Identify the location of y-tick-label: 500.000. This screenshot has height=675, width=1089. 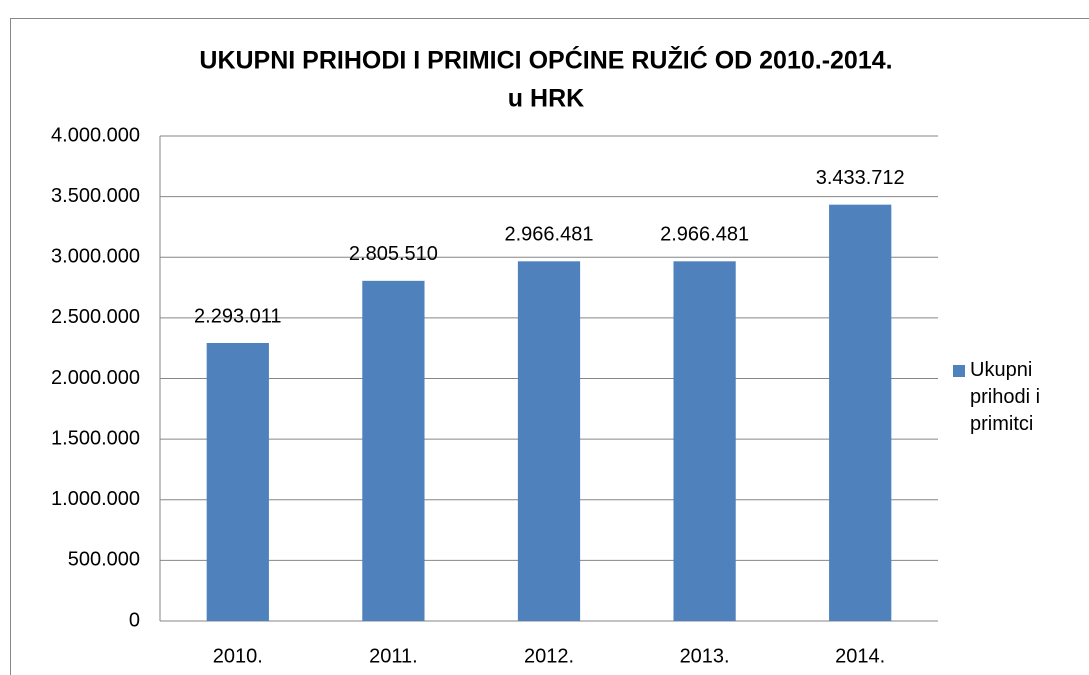
(104, 560).